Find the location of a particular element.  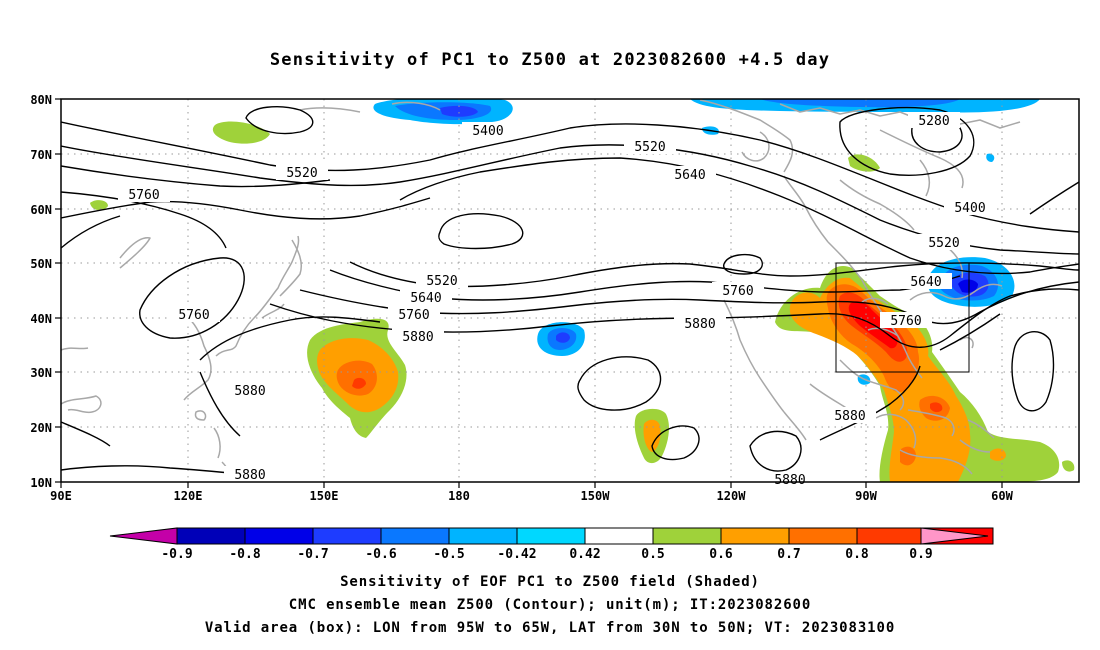

latitude-labels: 80N 70N 60N 50N 40N 30N 20N 10N is located at coordinates (41, 291).